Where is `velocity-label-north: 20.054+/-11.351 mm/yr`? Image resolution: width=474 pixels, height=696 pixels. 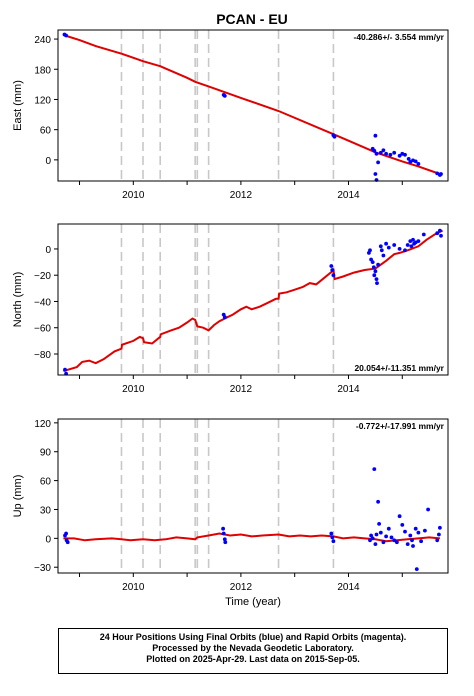 velocity-label-north: 20.054+/-11.351 mm/yr is located at coordinates (399, 368).